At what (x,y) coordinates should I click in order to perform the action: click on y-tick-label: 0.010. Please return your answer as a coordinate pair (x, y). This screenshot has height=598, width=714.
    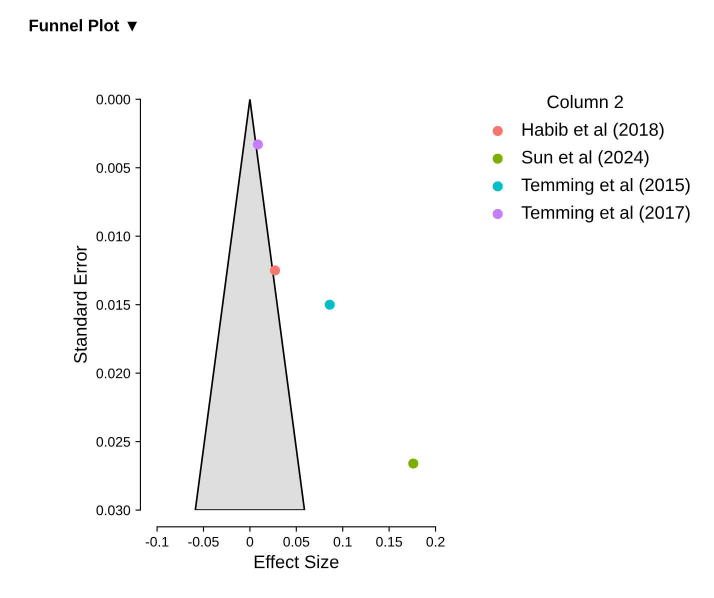
    Looking at the image, I should click on (113, 237).